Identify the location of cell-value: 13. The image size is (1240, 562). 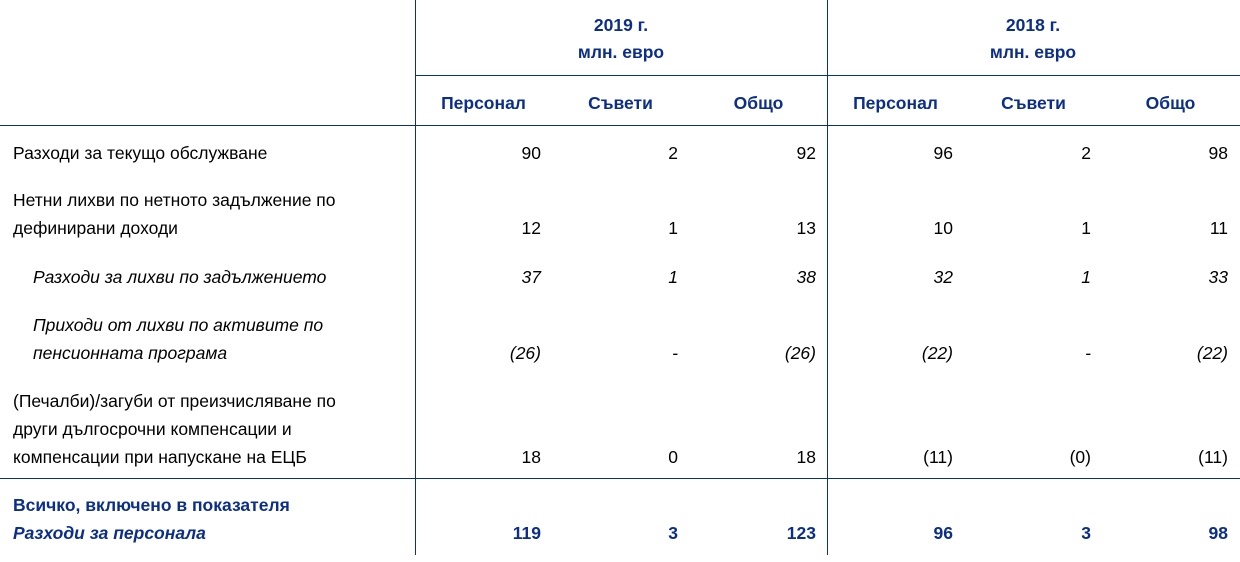
(806, 228).